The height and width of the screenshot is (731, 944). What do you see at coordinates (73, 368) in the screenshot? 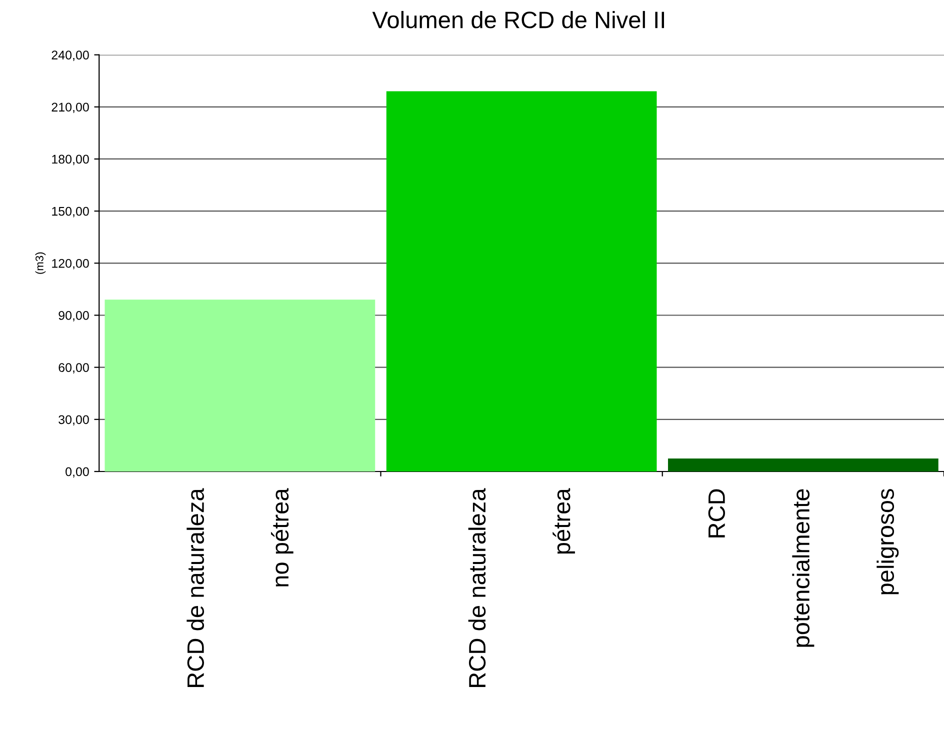
I see `y-tick-label: 60,00` at bounding box center [73, 368].